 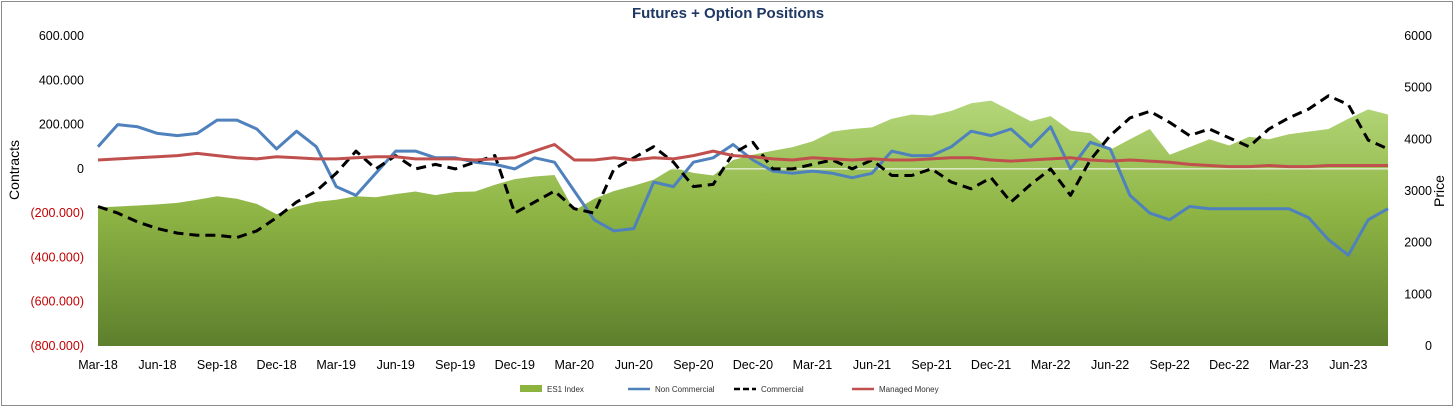 I want to click on legend-entry: ES1 Index, so click(x=565, y=389).